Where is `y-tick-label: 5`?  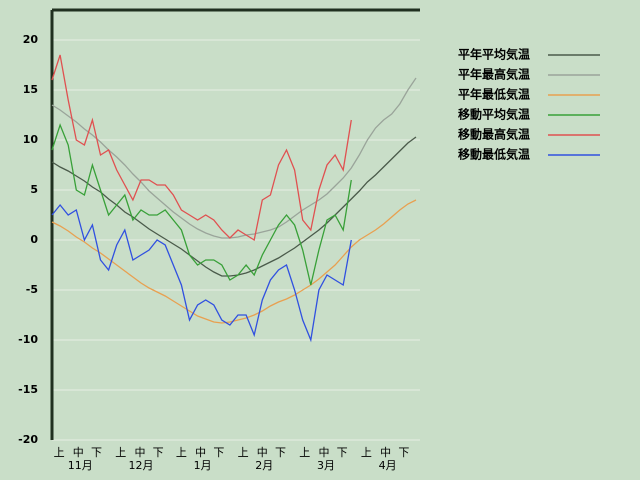
y-tick-label: 5 is located at coordinates (34, 189).